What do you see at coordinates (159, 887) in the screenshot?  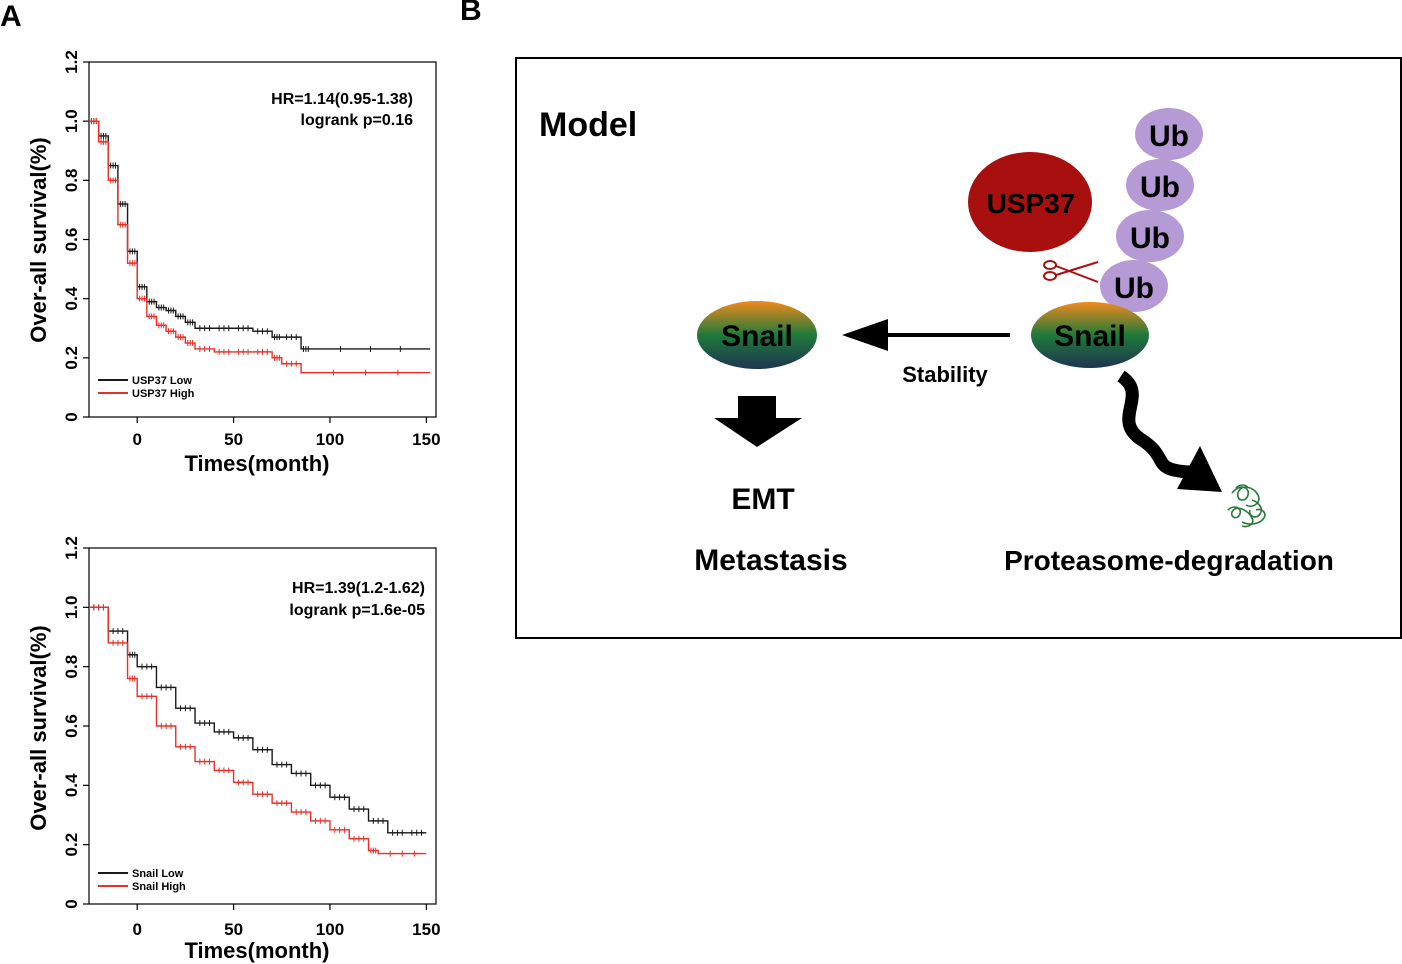 I see `legend-label: Snail High` at bounding box center [159, 887].